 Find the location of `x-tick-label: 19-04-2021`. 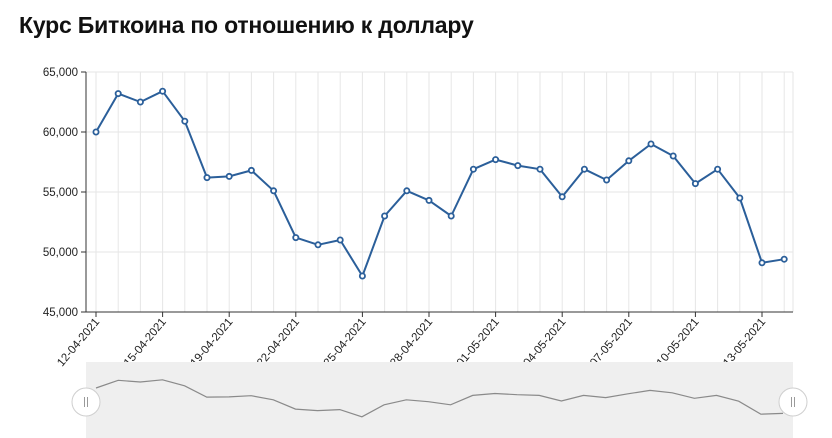

x-tick-label: 19-04-2021 is located at coordinates (211, 342).